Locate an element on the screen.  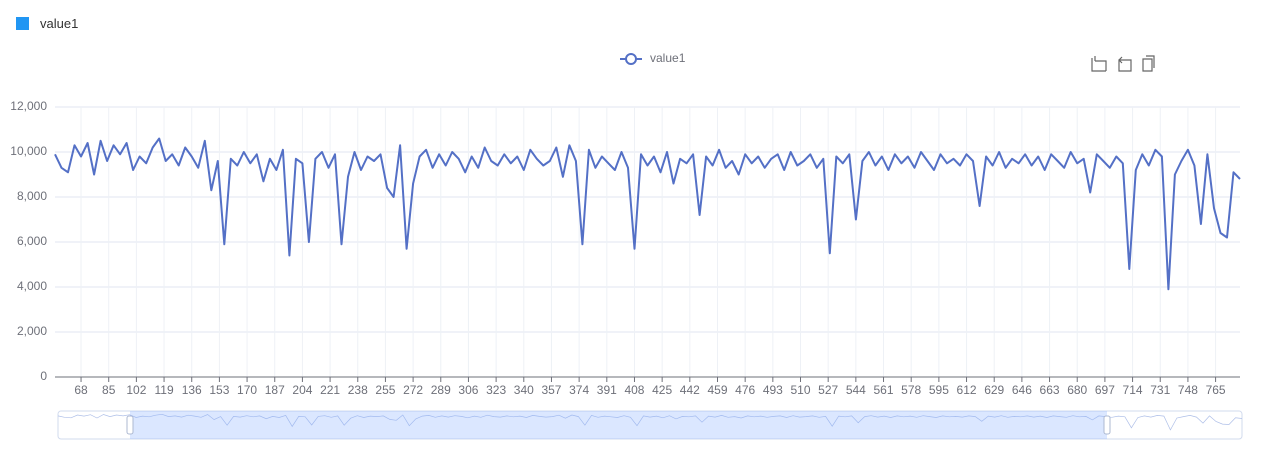
x-tick-label: 646 is located at coordinates (1022, 390).